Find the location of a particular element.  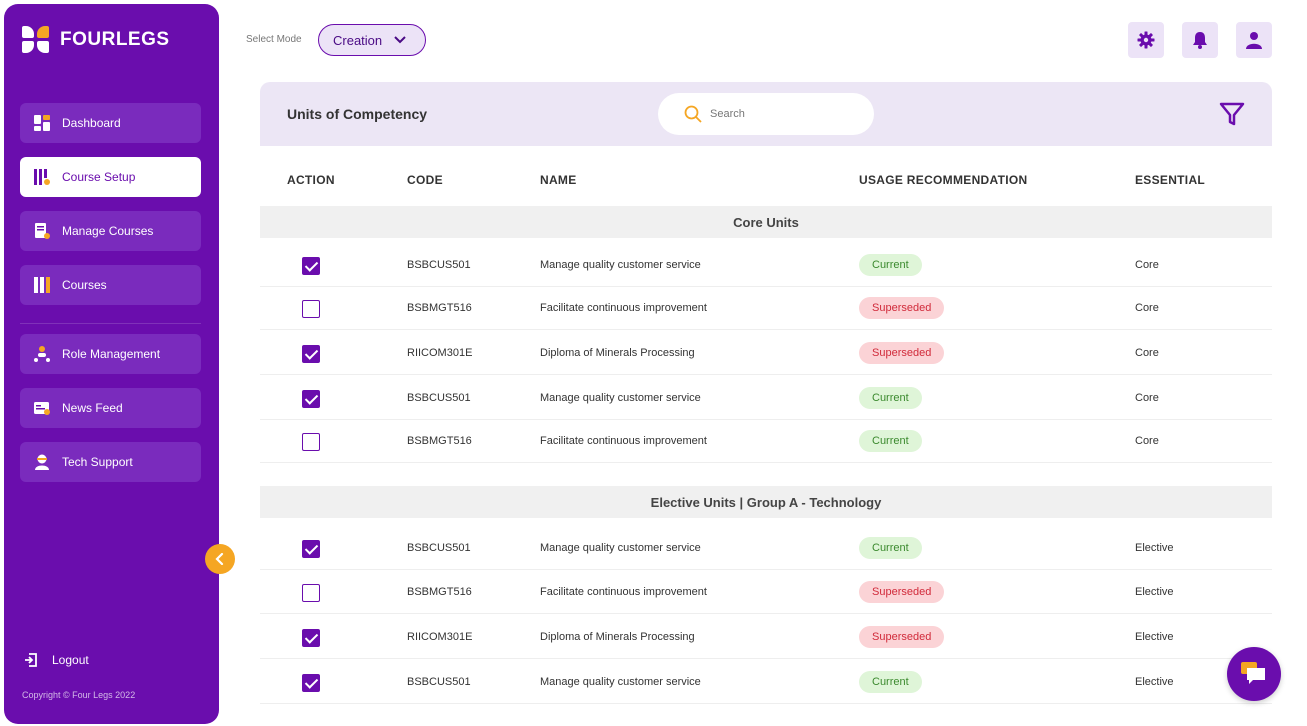

course-setup-icon is located at coordinates (42, 177).